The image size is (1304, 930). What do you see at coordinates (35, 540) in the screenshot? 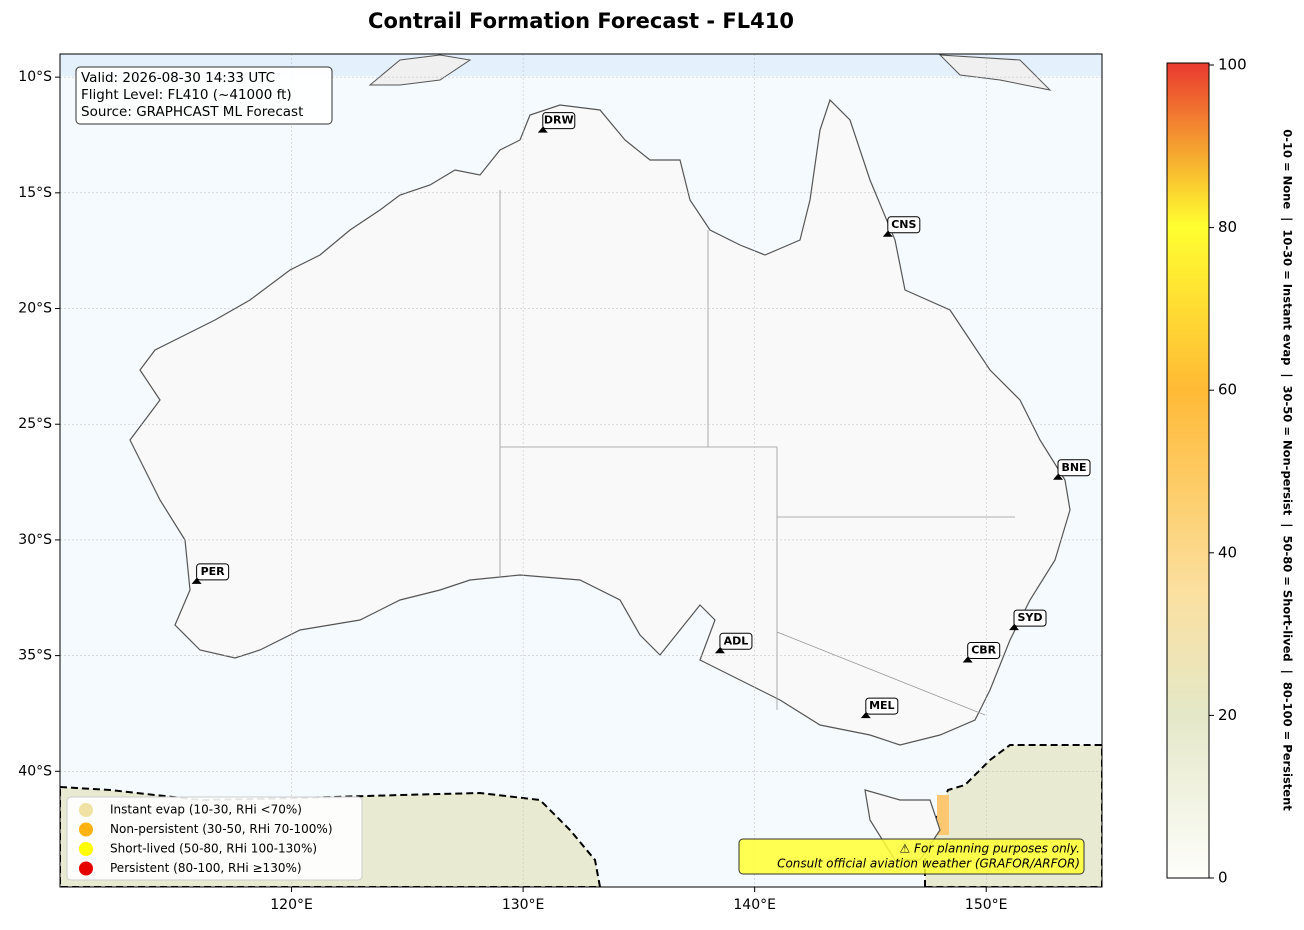
I see `y-tick-label: 30°S` at bounding box center [35, 540].